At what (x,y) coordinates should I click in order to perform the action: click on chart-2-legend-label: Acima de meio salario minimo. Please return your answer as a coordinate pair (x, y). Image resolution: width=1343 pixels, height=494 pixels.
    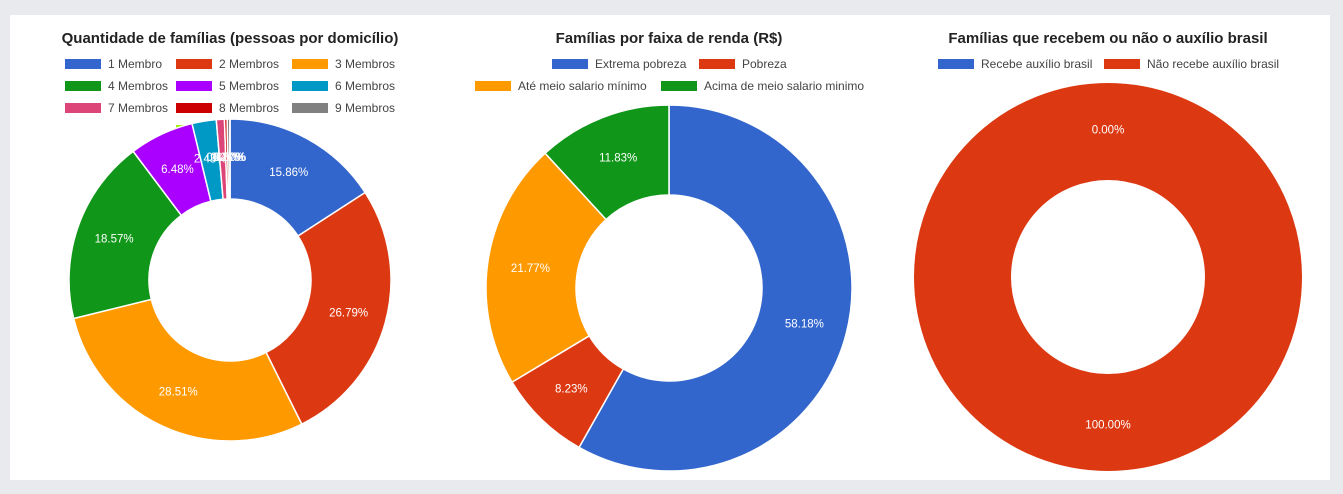
    Looking at the image, I should click on (784, 86).